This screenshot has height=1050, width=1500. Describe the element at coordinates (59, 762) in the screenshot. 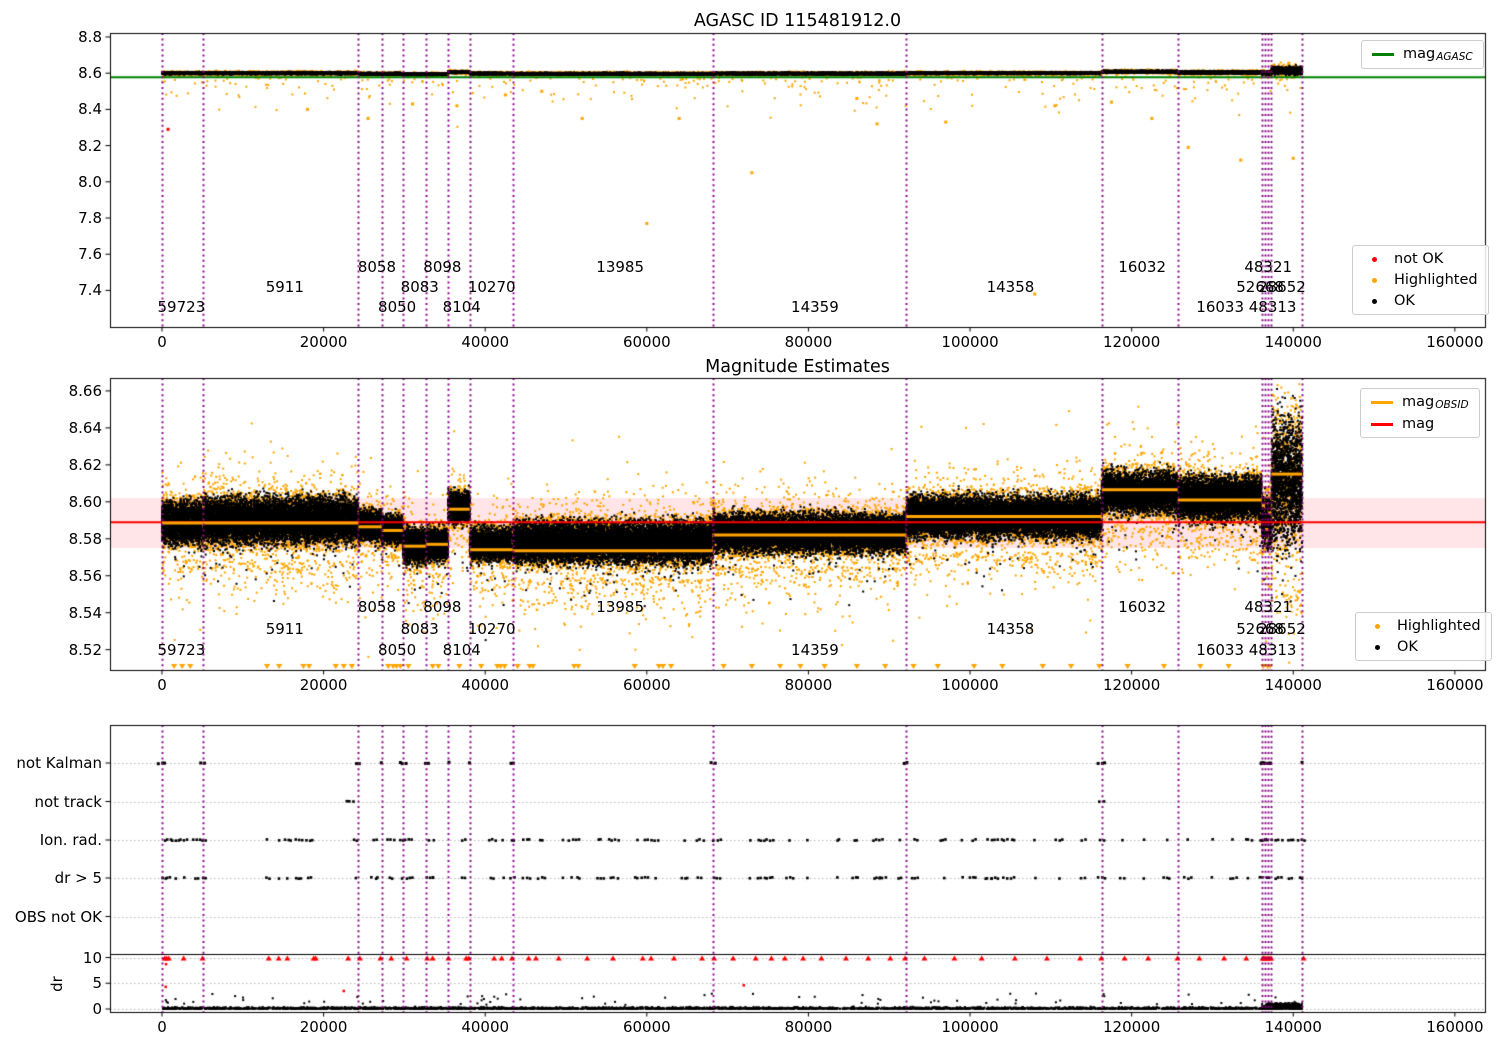

I see `category-label: not Kalman` at that location.